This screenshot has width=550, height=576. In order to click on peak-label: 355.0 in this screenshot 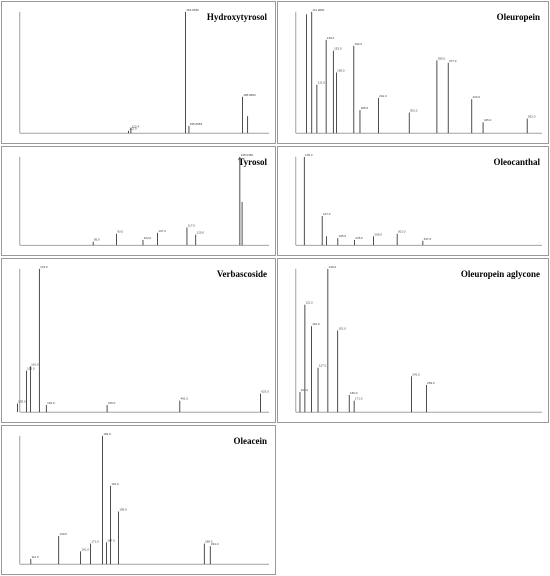, I will do `click(442, 58)`.